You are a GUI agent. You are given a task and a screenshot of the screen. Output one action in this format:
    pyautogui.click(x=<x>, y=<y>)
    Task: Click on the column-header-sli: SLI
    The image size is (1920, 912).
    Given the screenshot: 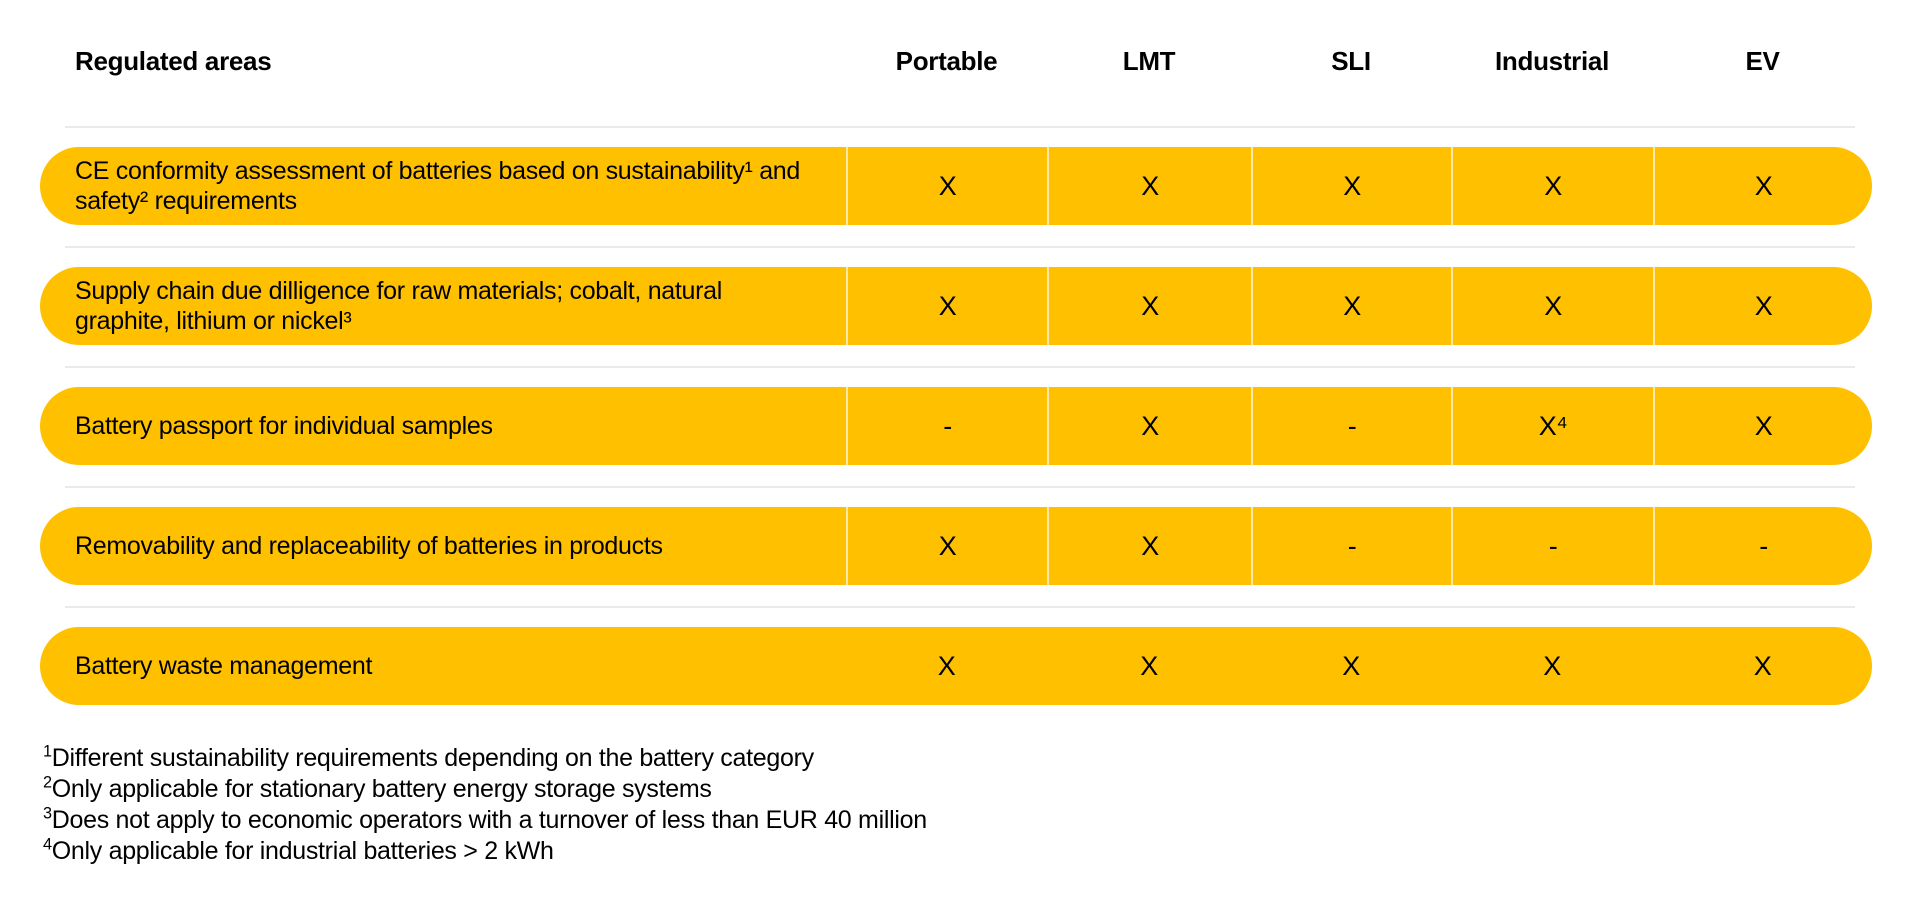 What is the action you would take?
    pyautogui.click(x=1351, y=61)
    